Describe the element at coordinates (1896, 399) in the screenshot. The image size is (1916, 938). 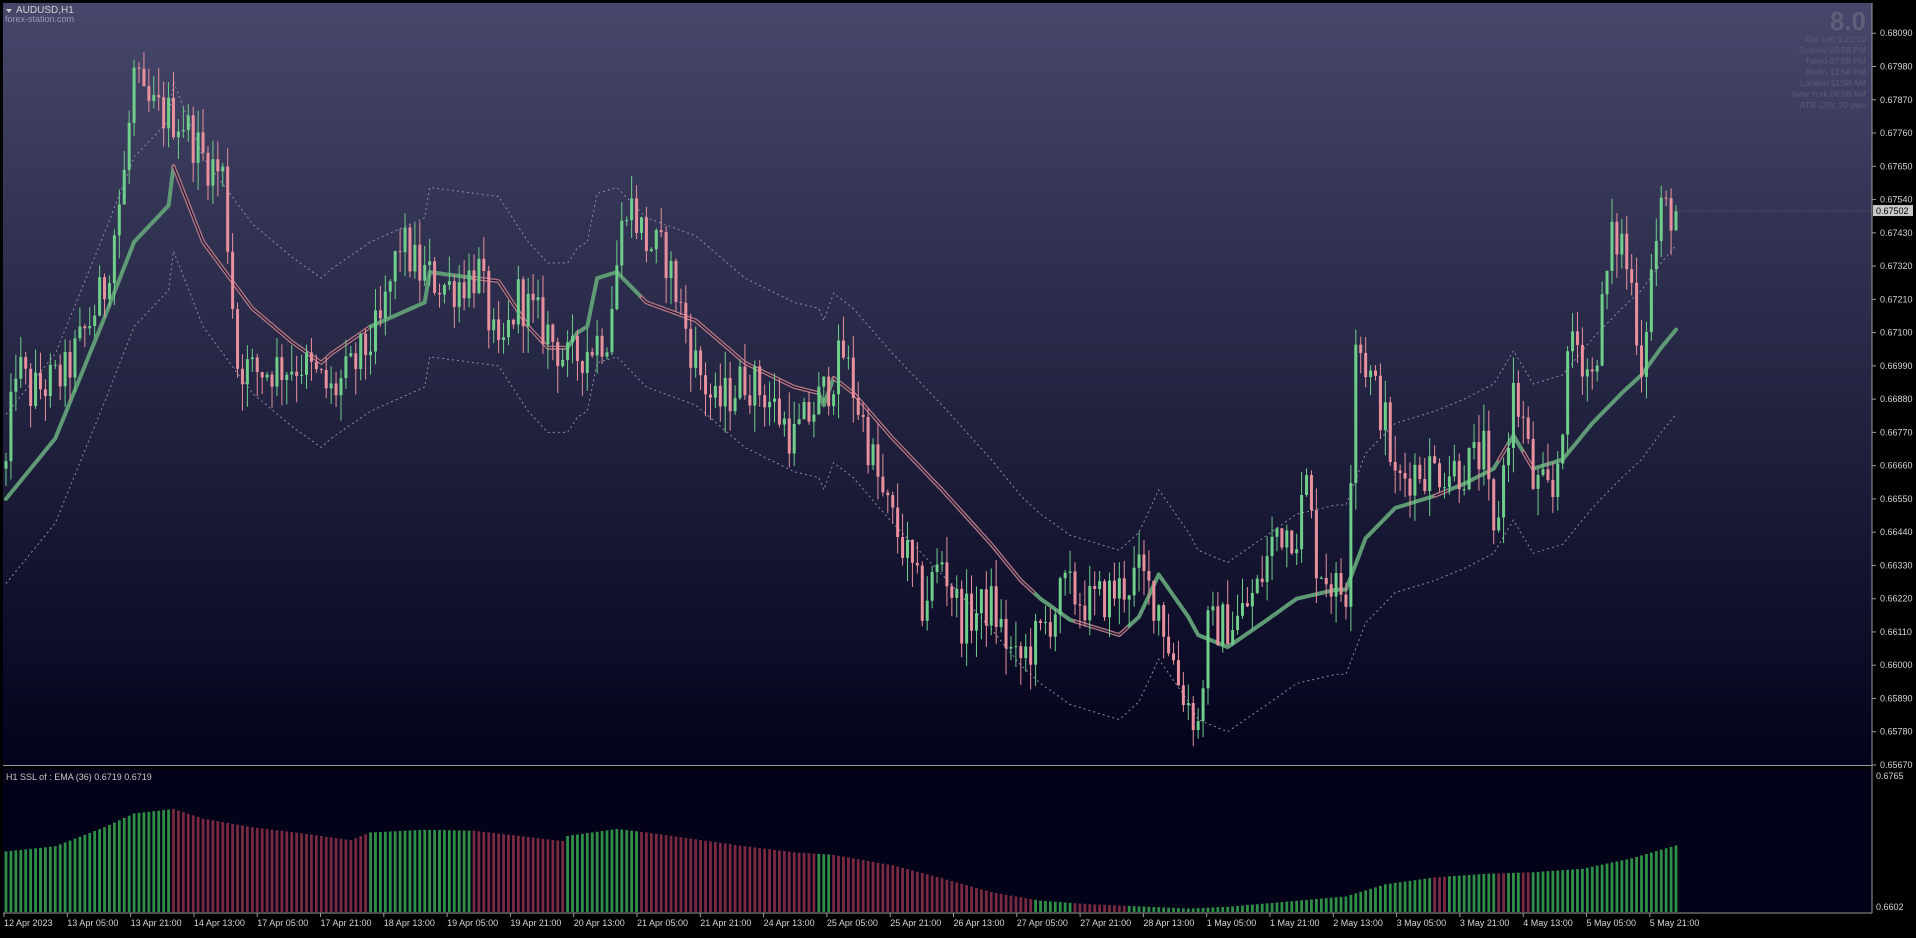
I see `price-tick-label: 0.66880` at that location.